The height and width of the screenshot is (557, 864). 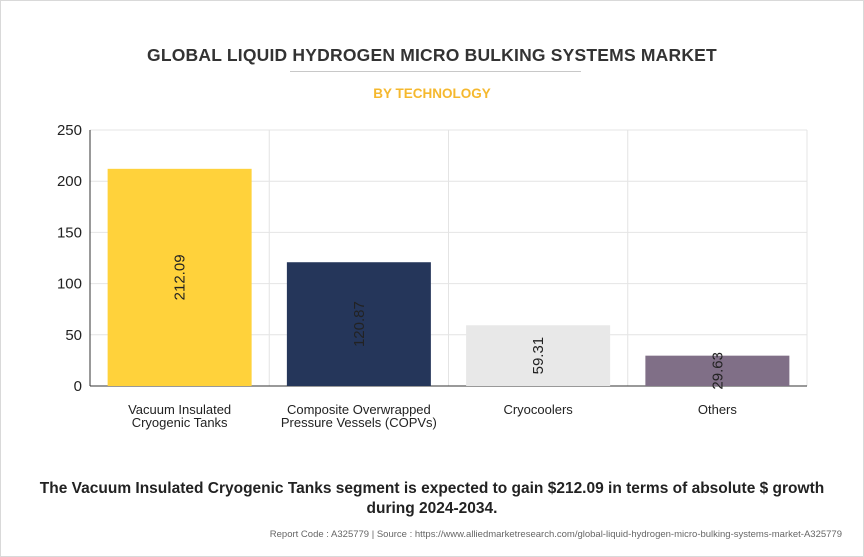 I want to click on x-tick-label: Composite Overwrapped, so click(x=359, y=409).